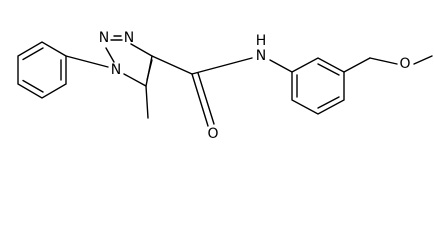 This screenshot has width=434, height=240. Describe the element at coordinates (203, 99) in the screenshot. I see `carbonyl-bond` at that location.